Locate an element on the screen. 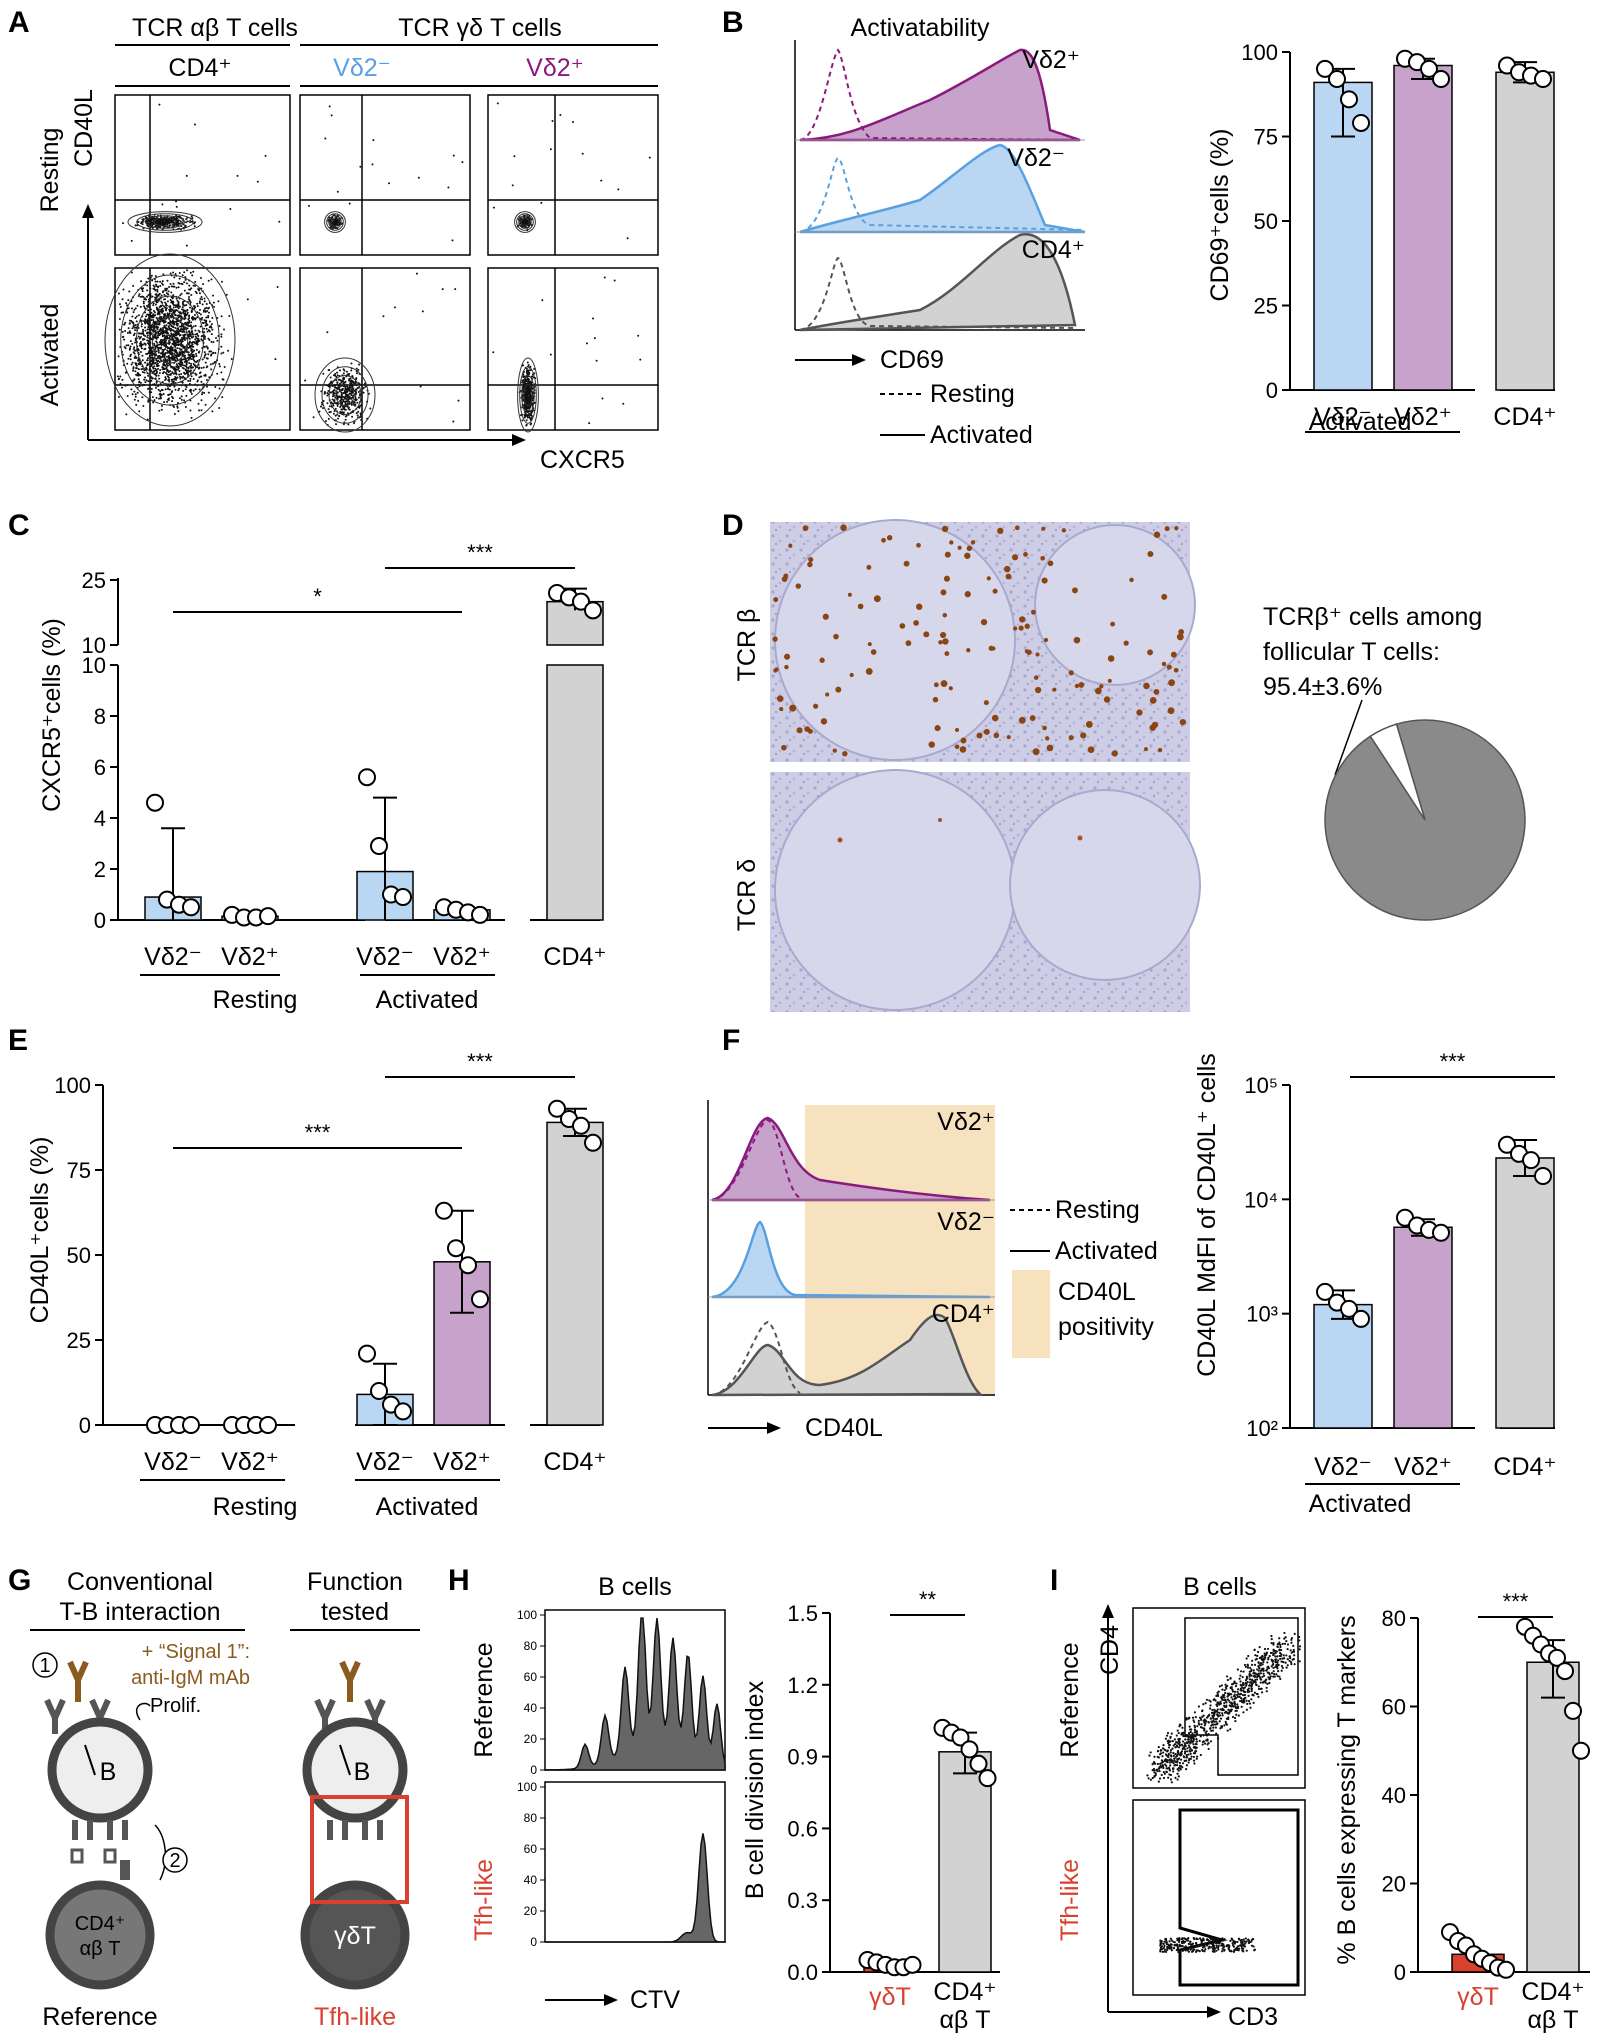  panel-d-letter: D is located at coordinates (733, 525).